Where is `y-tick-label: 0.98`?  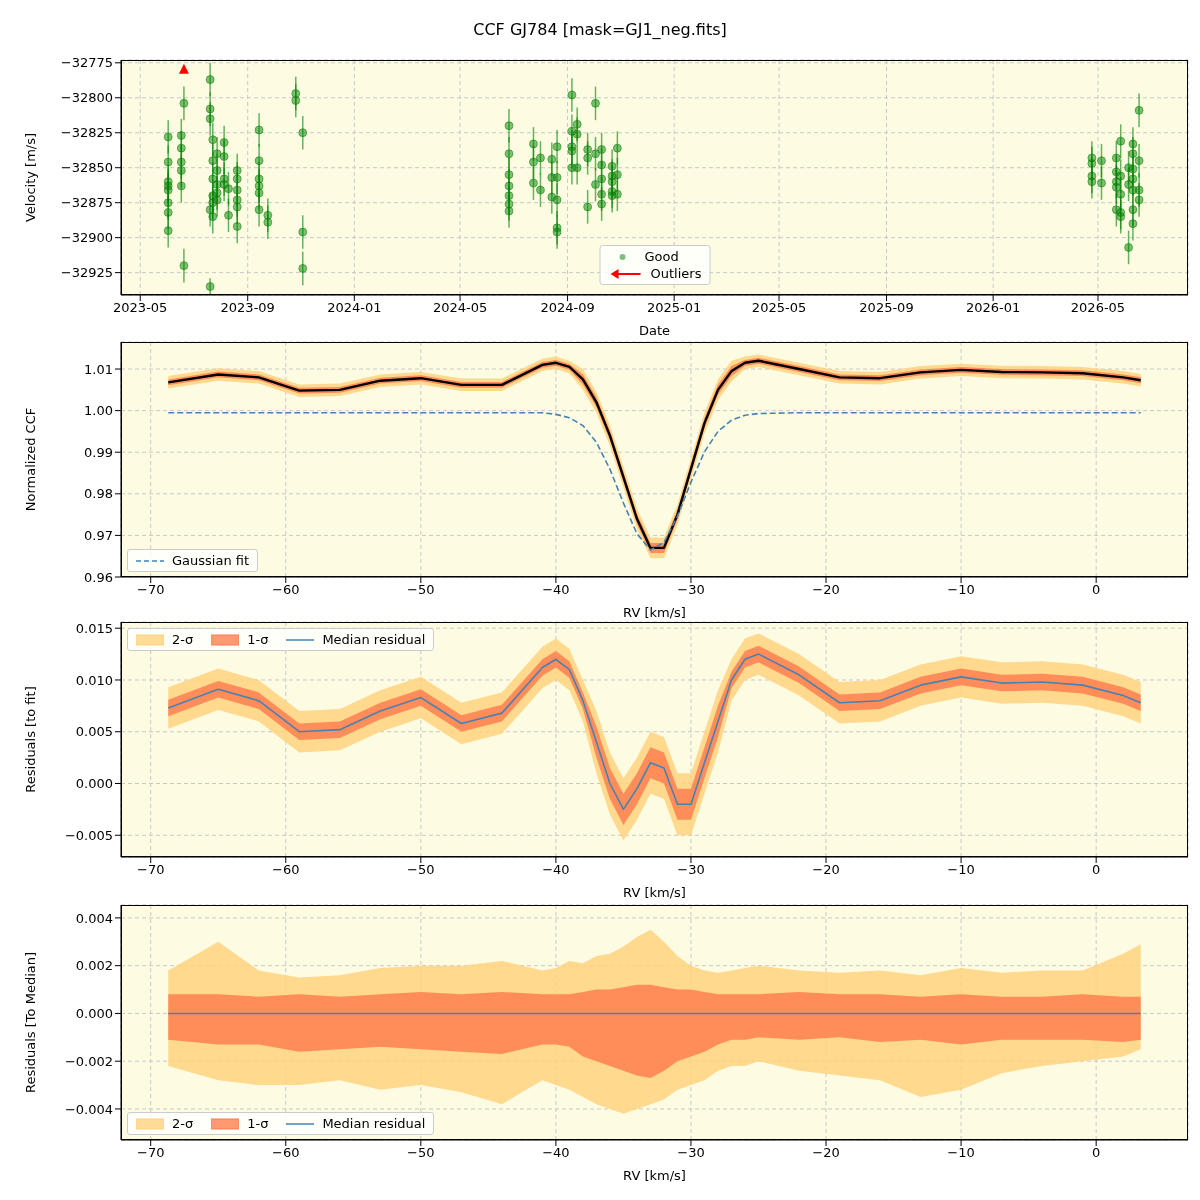 y-tick-label: 0.98 is located at coordinates (98, 494).